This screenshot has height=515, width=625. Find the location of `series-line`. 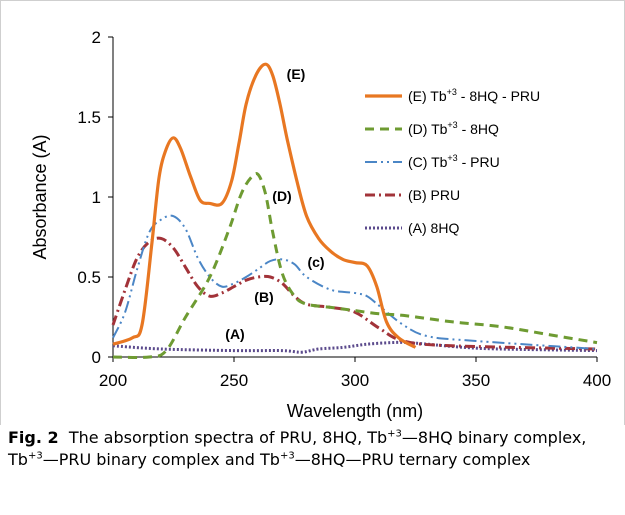

series-line is located at coordinates (355, 347).